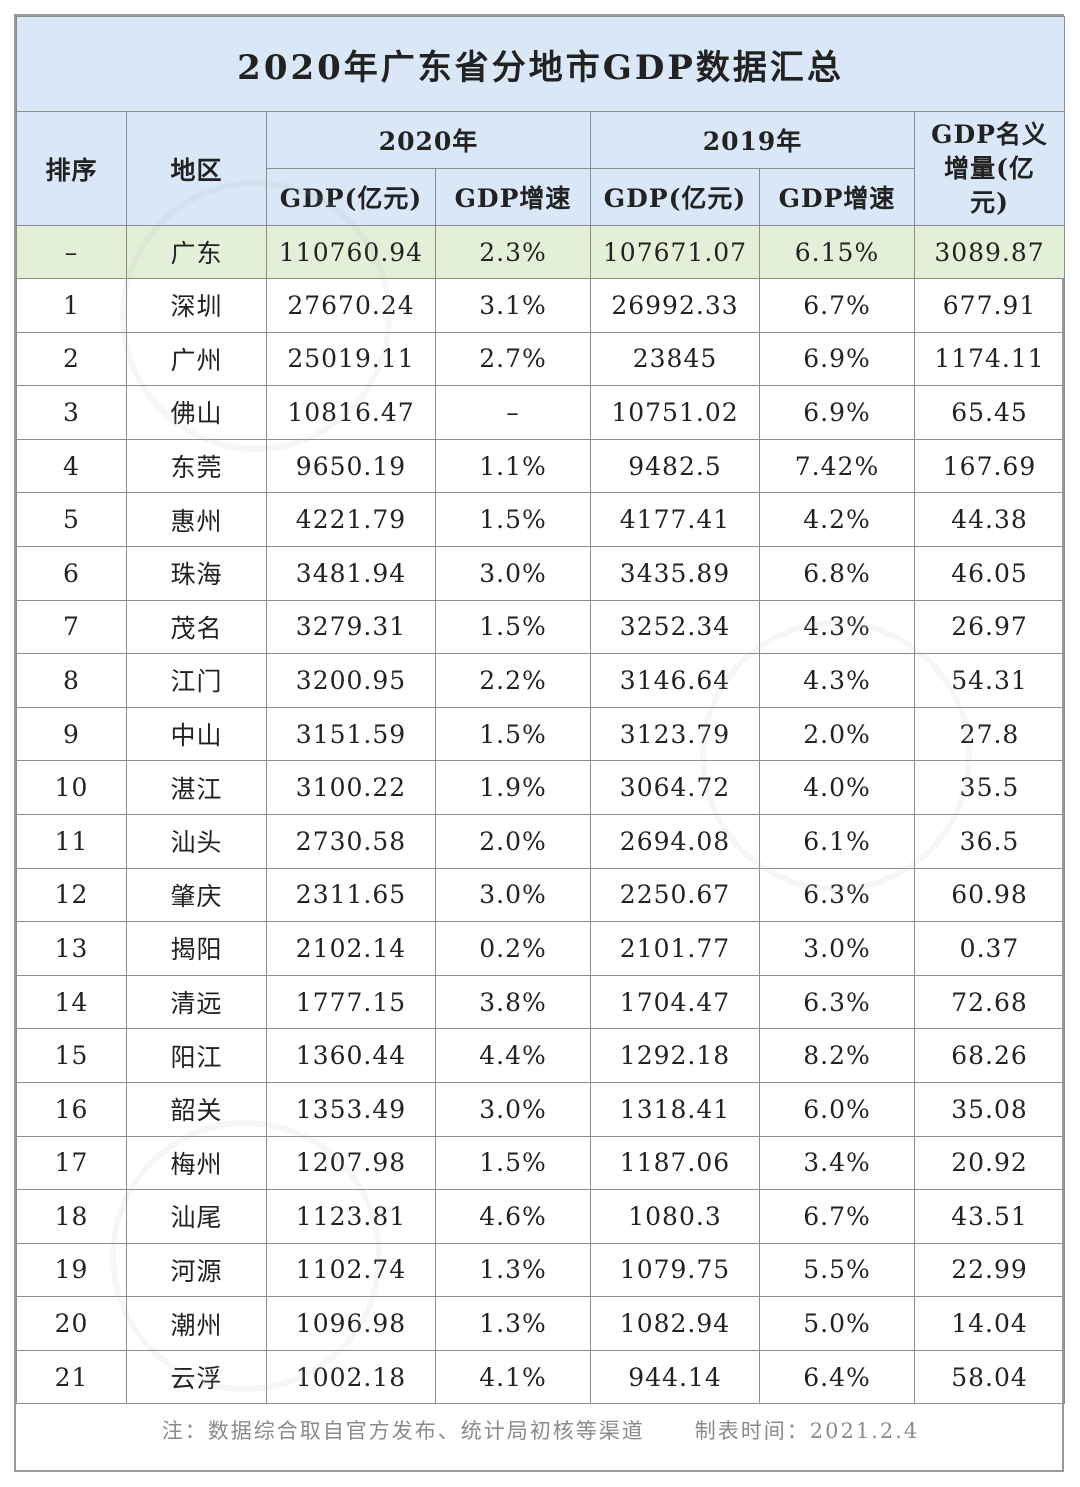  What do you see at coordinates (837, 197) in the screenshot?
I see `header-growth-2019: GDP增速` at bounding box center [837, 197].